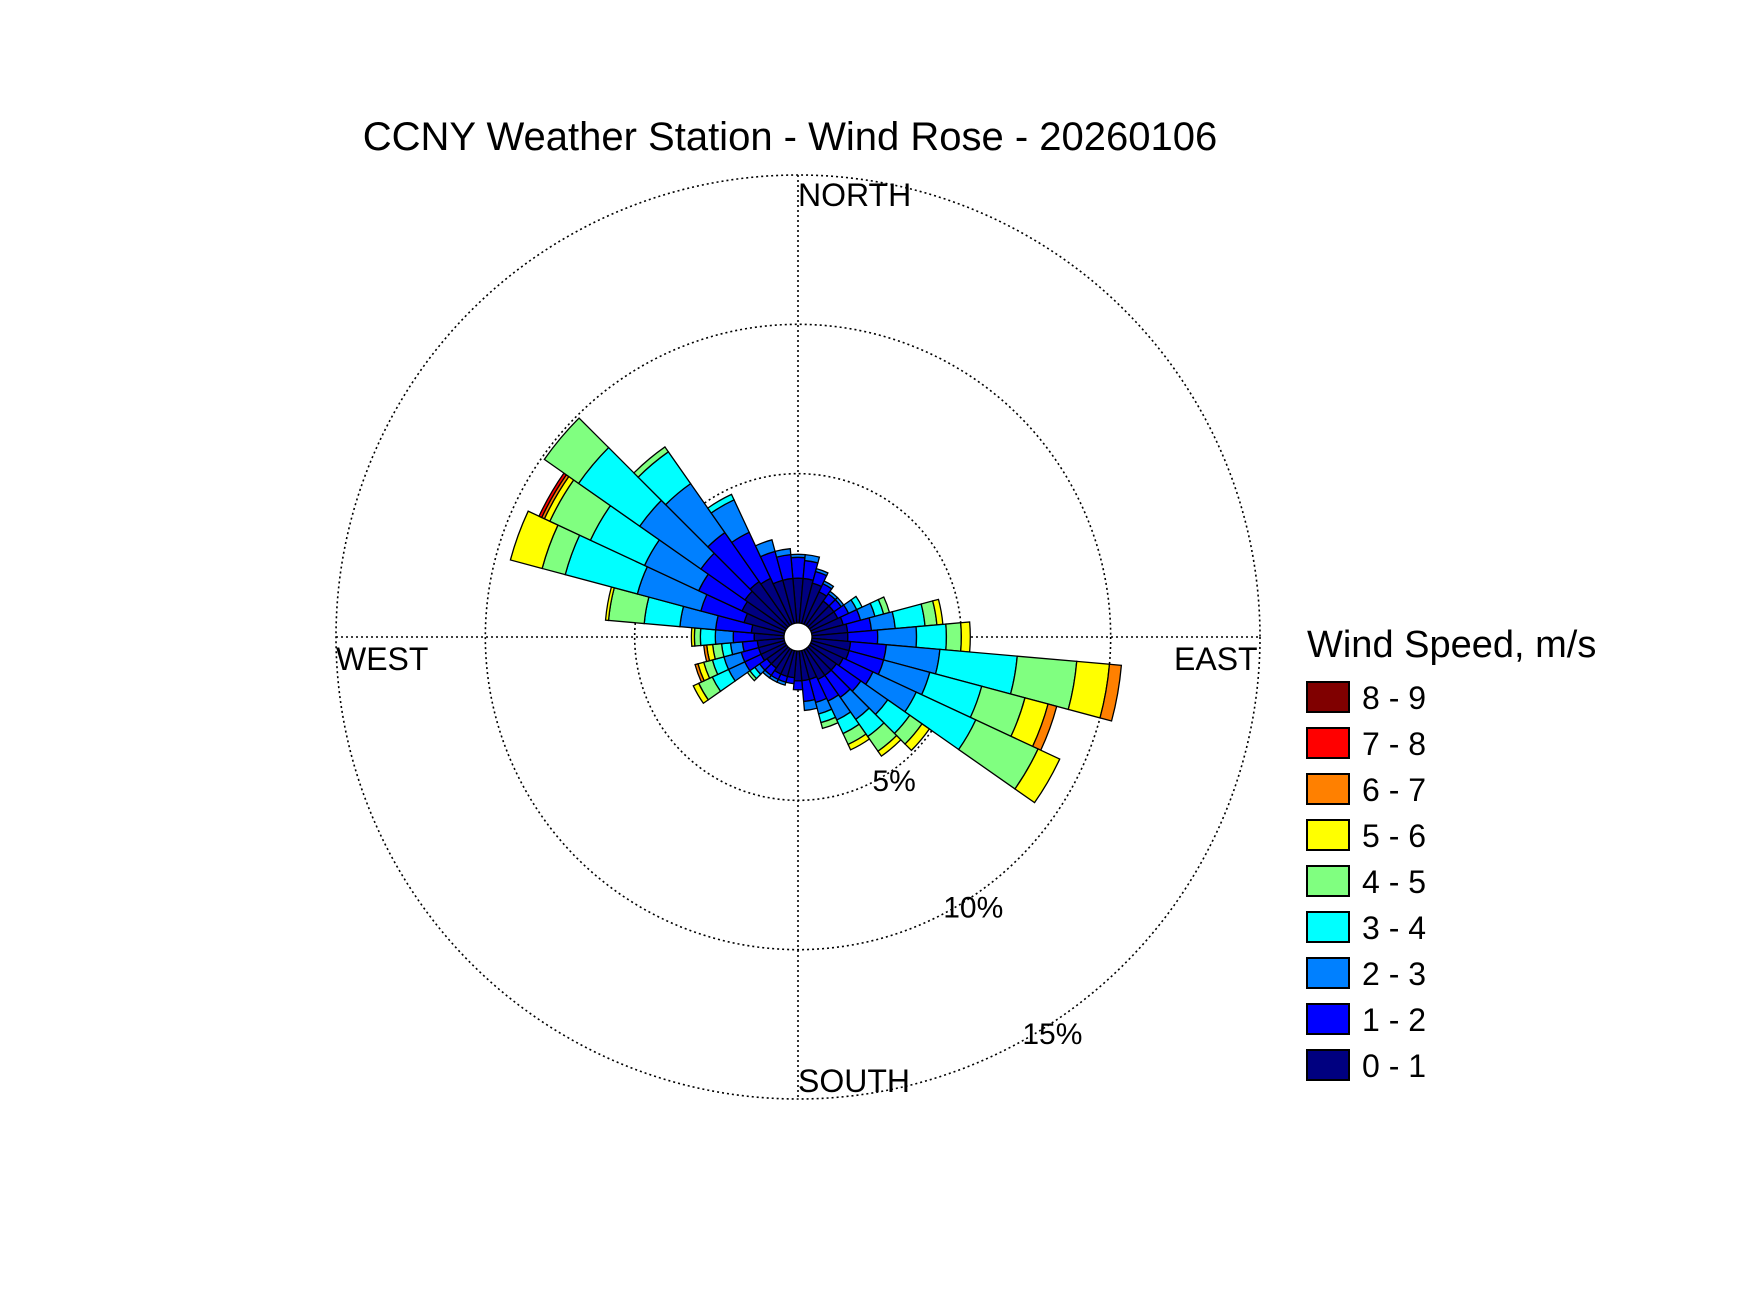  I want to click on bar-dir90-bin5, so click(965, 637).